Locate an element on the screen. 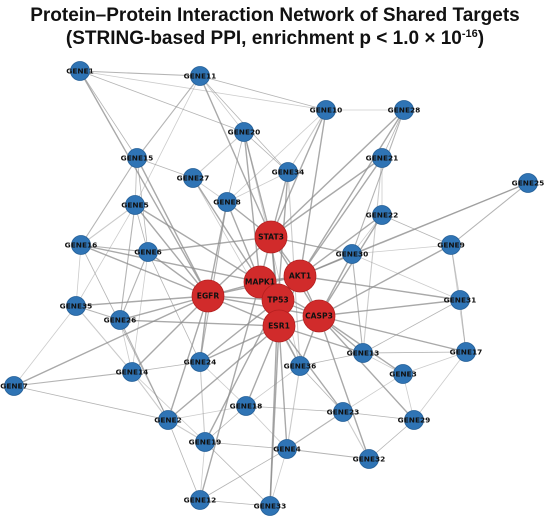 This screenshot has width=550, height=521. node-label-gene30: GENE30 is located at coordinates (352, 254).